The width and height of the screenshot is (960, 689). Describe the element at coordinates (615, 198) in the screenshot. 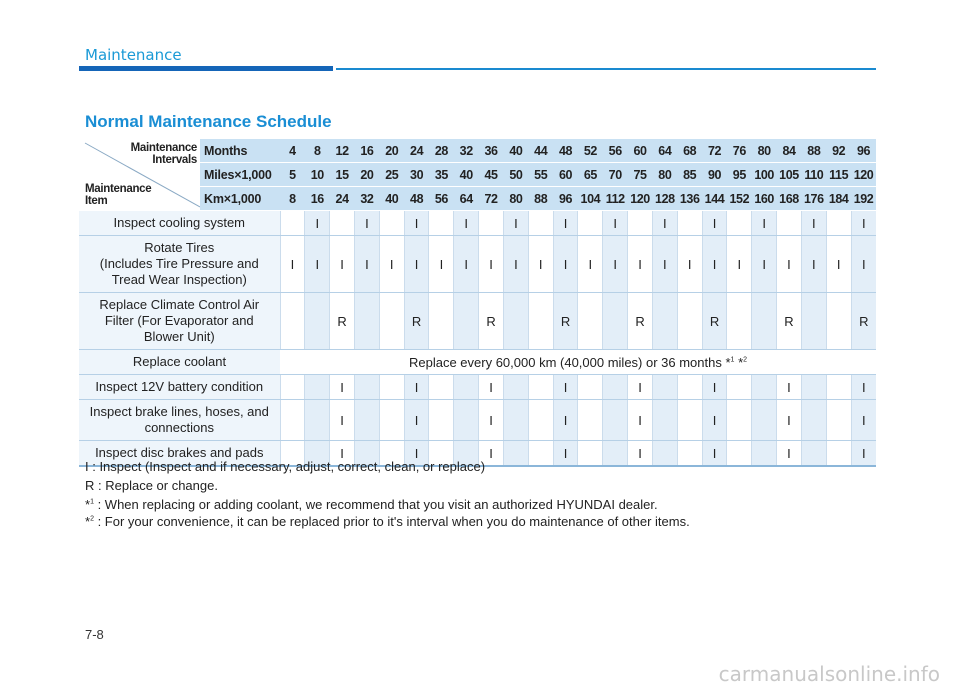

I see `km-interval-cell: 112` at that location.